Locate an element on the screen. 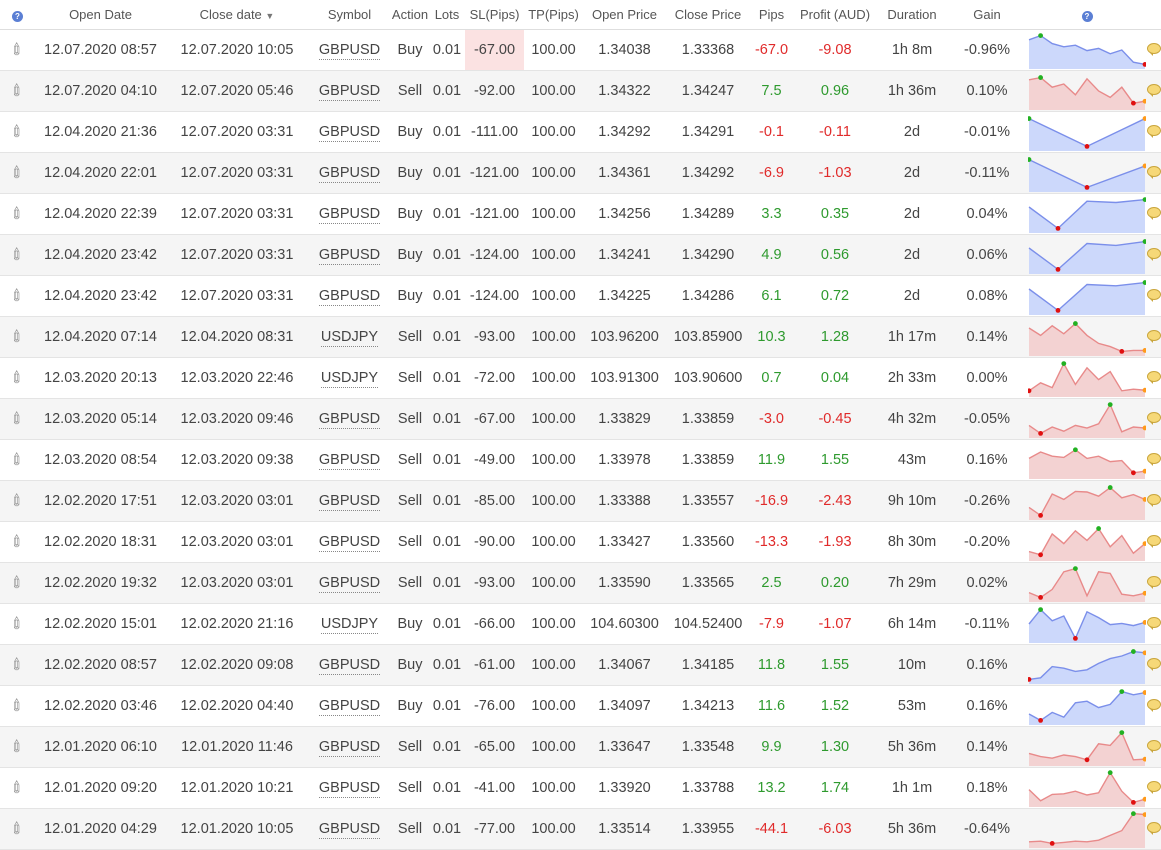 This screenshot has width=1161, height=850. header-open-price: Open Price is located at coordinates (624, 14).